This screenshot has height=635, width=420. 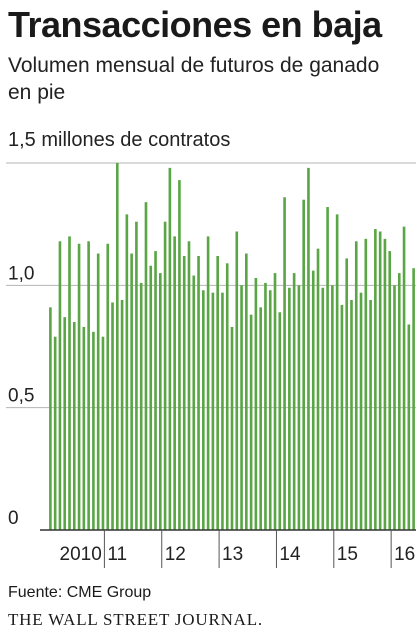 What do you see at coordinates (21, 396) in the screenshot?
I see `y-tick-label: 0,5` at bounding box center [21, 396].